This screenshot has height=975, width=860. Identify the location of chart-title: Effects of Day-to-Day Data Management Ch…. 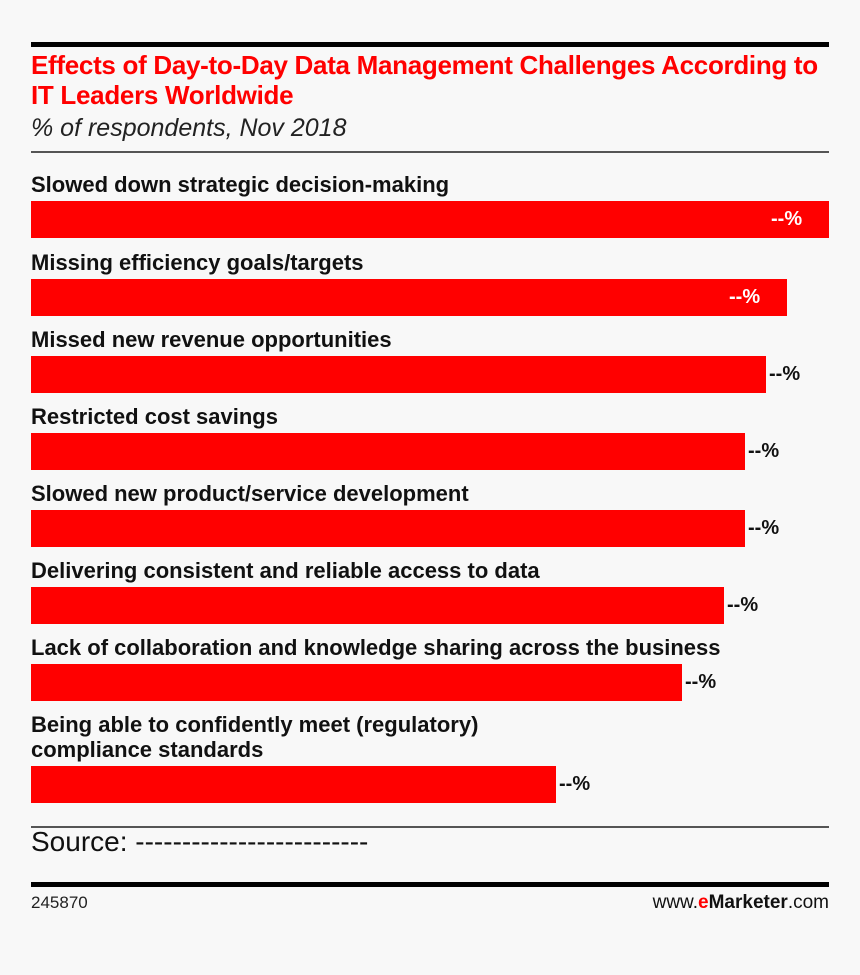
(424, 80).